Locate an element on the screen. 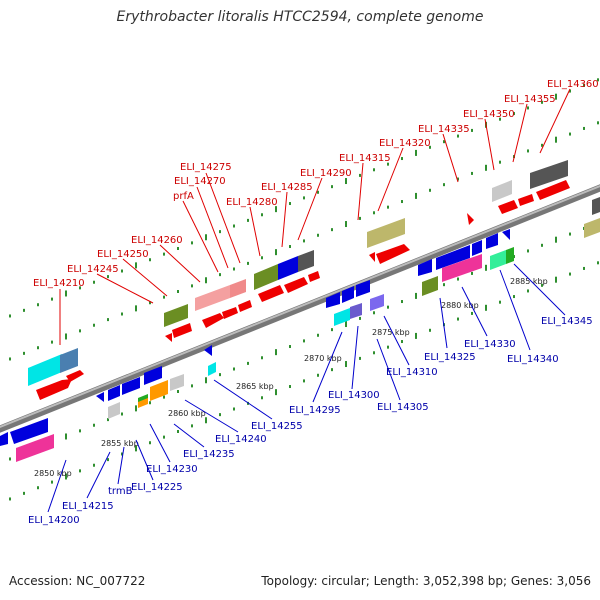  feature-steelblue is located at coordinates (69, 360).